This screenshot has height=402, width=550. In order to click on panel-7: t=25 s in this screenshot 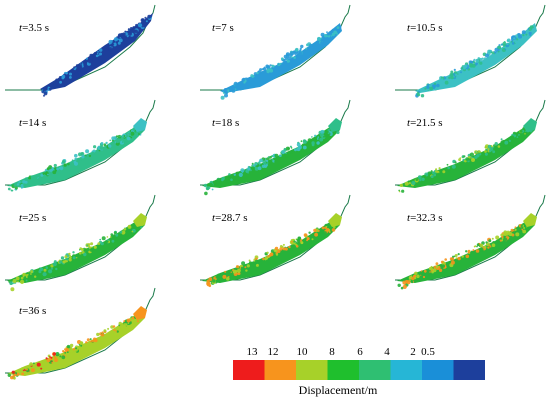, I will do `click(80, 243)`.